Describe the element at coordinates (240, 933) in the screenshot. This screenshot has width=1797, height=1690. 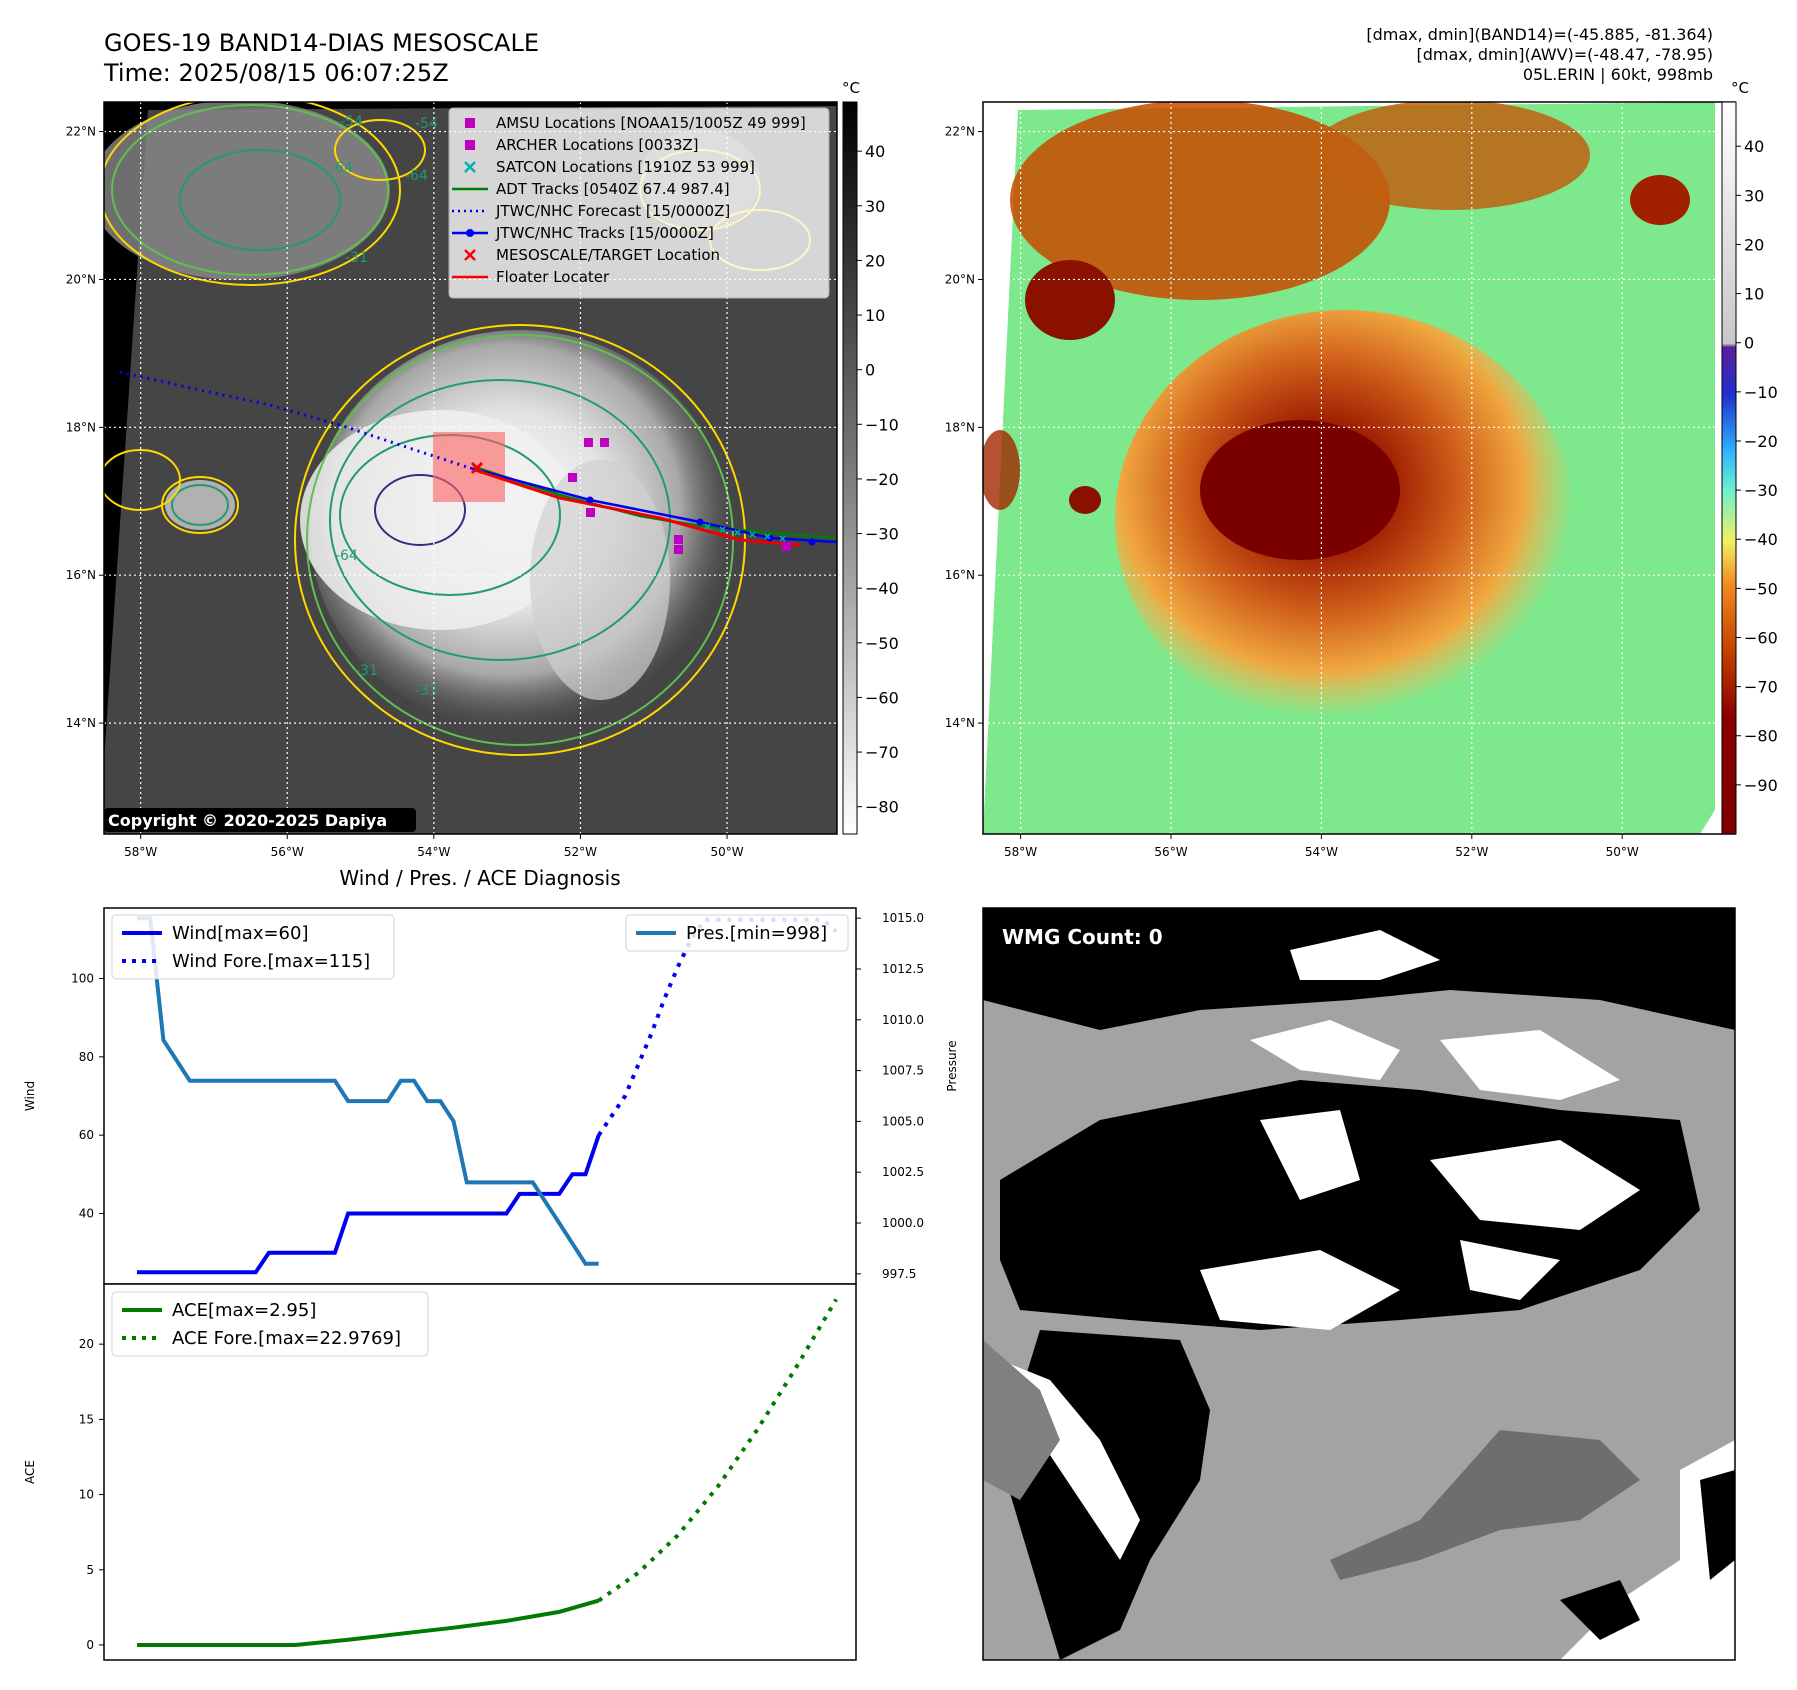
I see `chart-legend-label: Wind[max=60]` at that location.